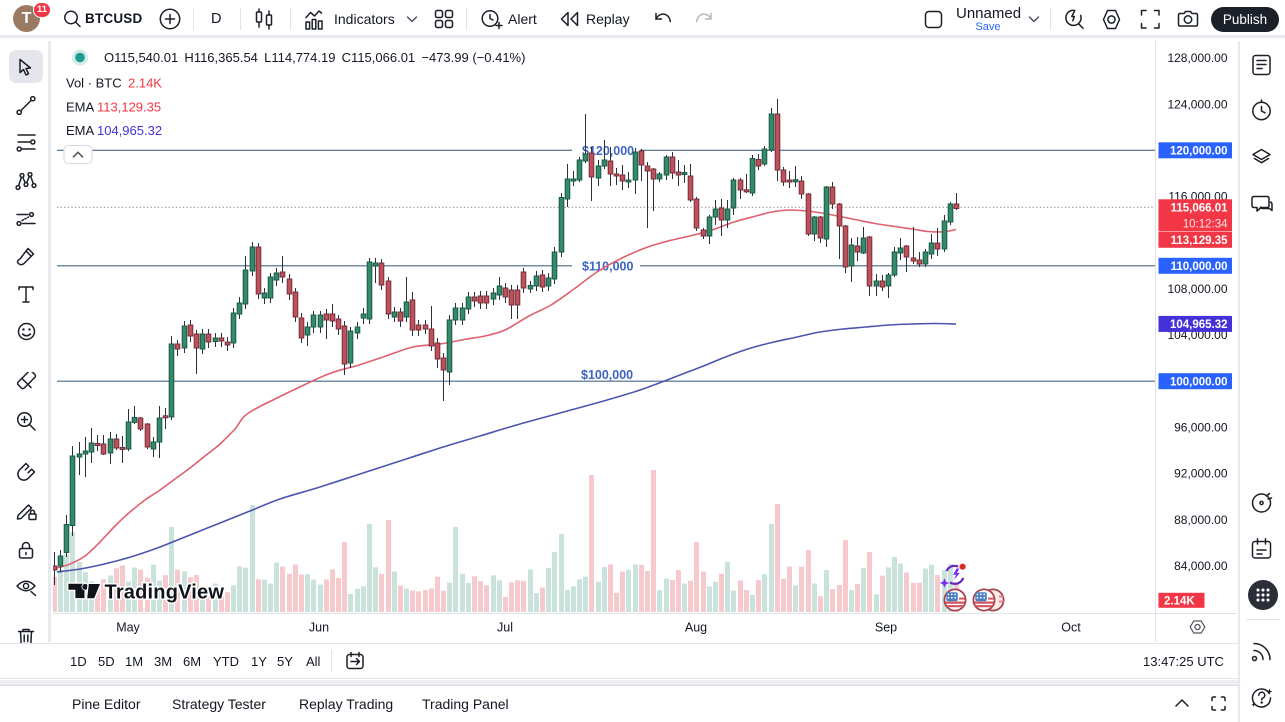  What do you see at coordinates (1201, 520) in the screenshot?
I see `svg-text: 88,000.00` at bounding box center [1201, 520].